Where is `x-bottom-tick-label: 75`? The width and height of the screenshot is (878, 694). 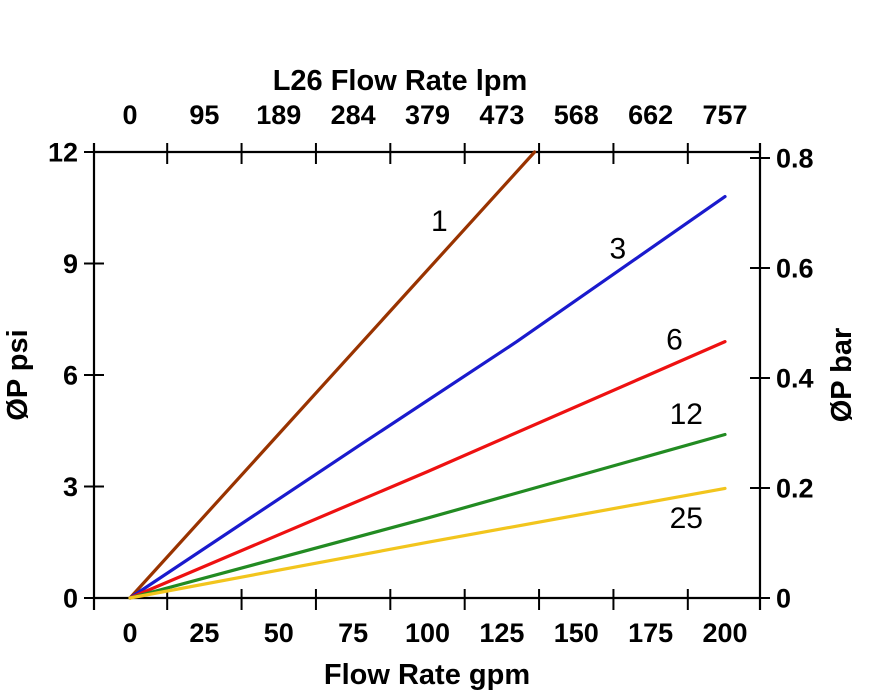 x-bottom-tick-label: 75 is located at coordinates (353, 633).